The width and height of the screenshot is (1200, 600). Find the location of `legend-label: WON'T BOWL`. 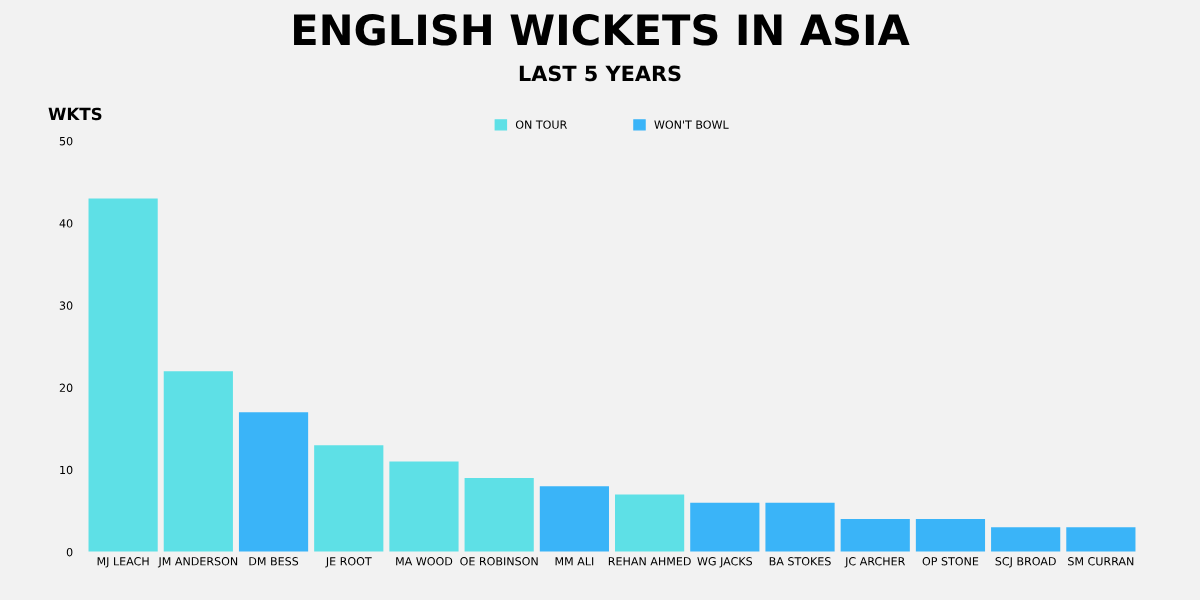

legend-label: WON'T BOWL is located at coordinates (691, 124).